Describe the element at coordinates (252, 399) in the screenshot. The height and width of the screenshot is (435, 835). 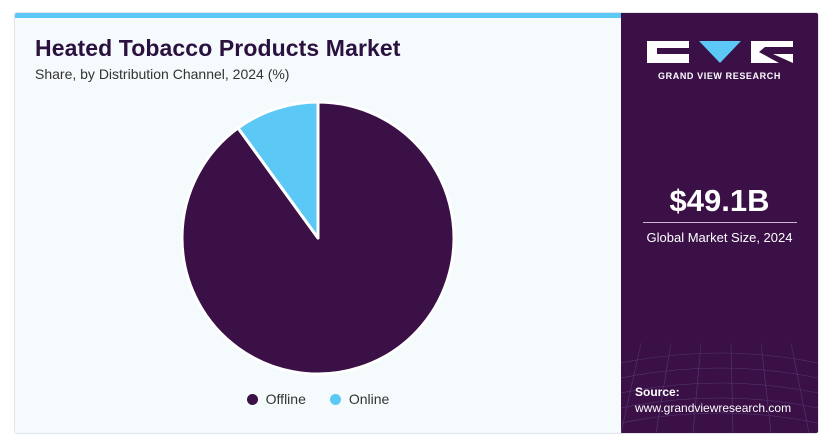
I see `legend-swatch-offline` at that location.